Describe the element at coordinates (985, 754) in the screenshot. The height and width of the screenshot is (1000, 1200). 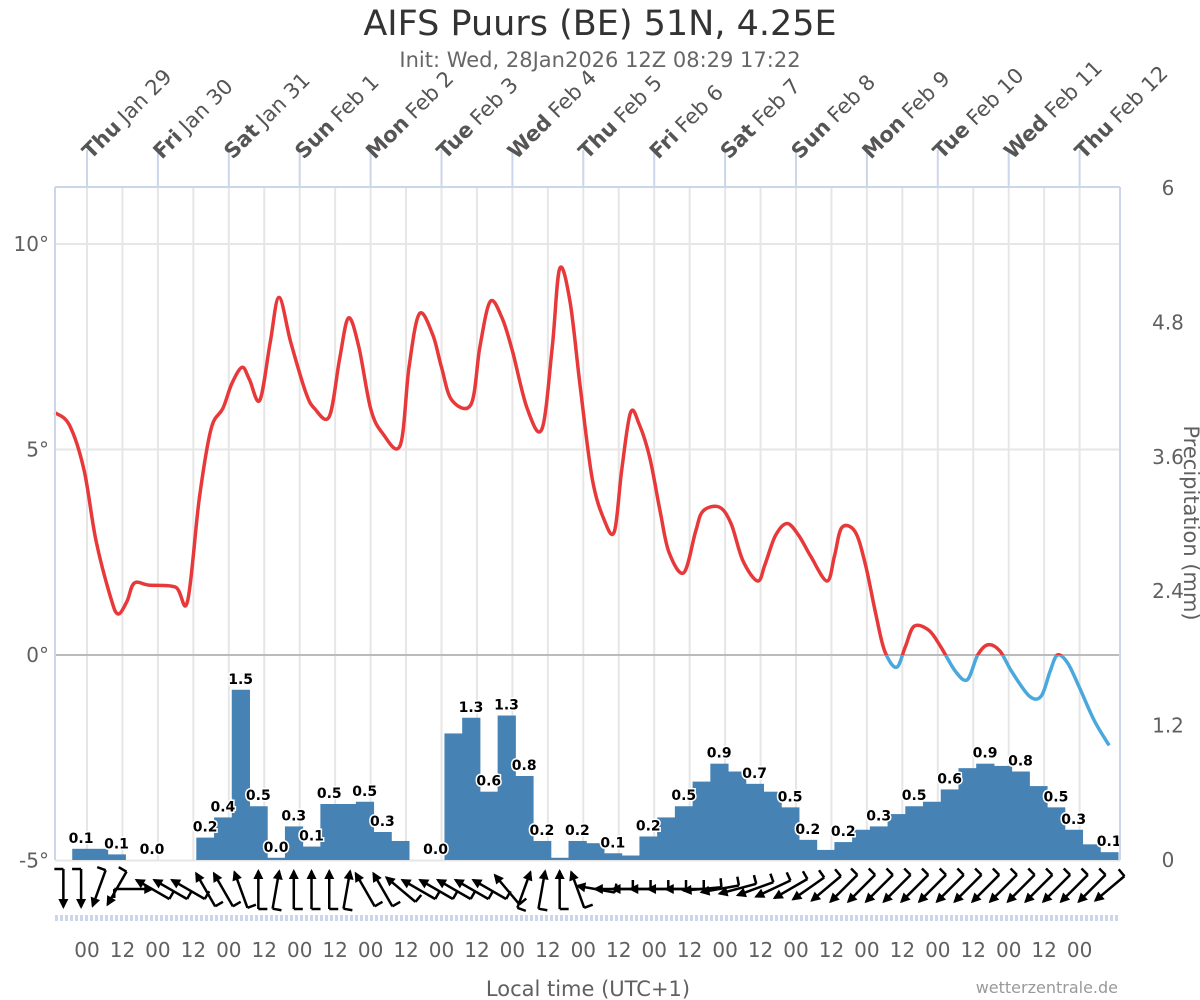
I see `precip-data-label: 0.9` at that location.